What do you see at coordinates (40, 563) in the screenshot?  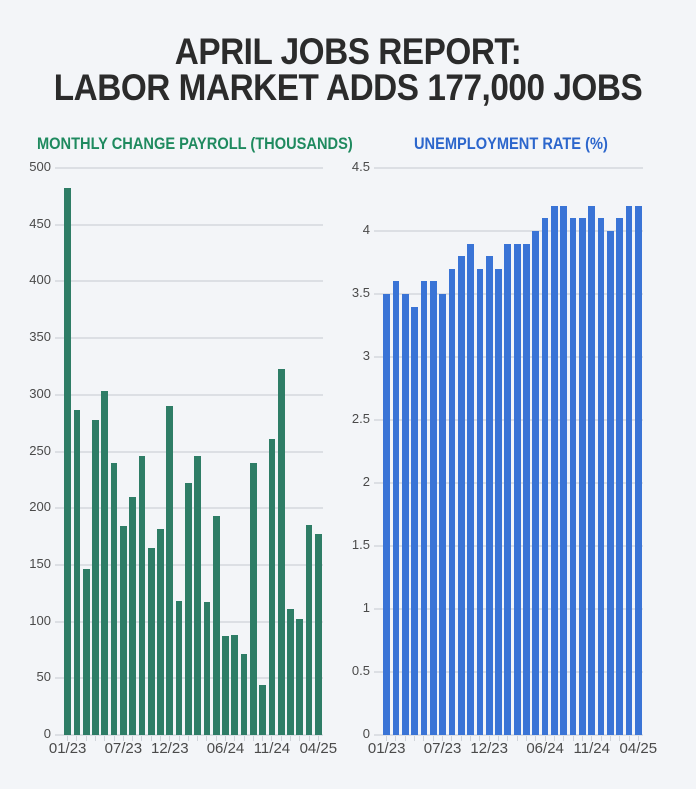 I see `y-axis-tick-label: 150` at bounding box center [40, 563].